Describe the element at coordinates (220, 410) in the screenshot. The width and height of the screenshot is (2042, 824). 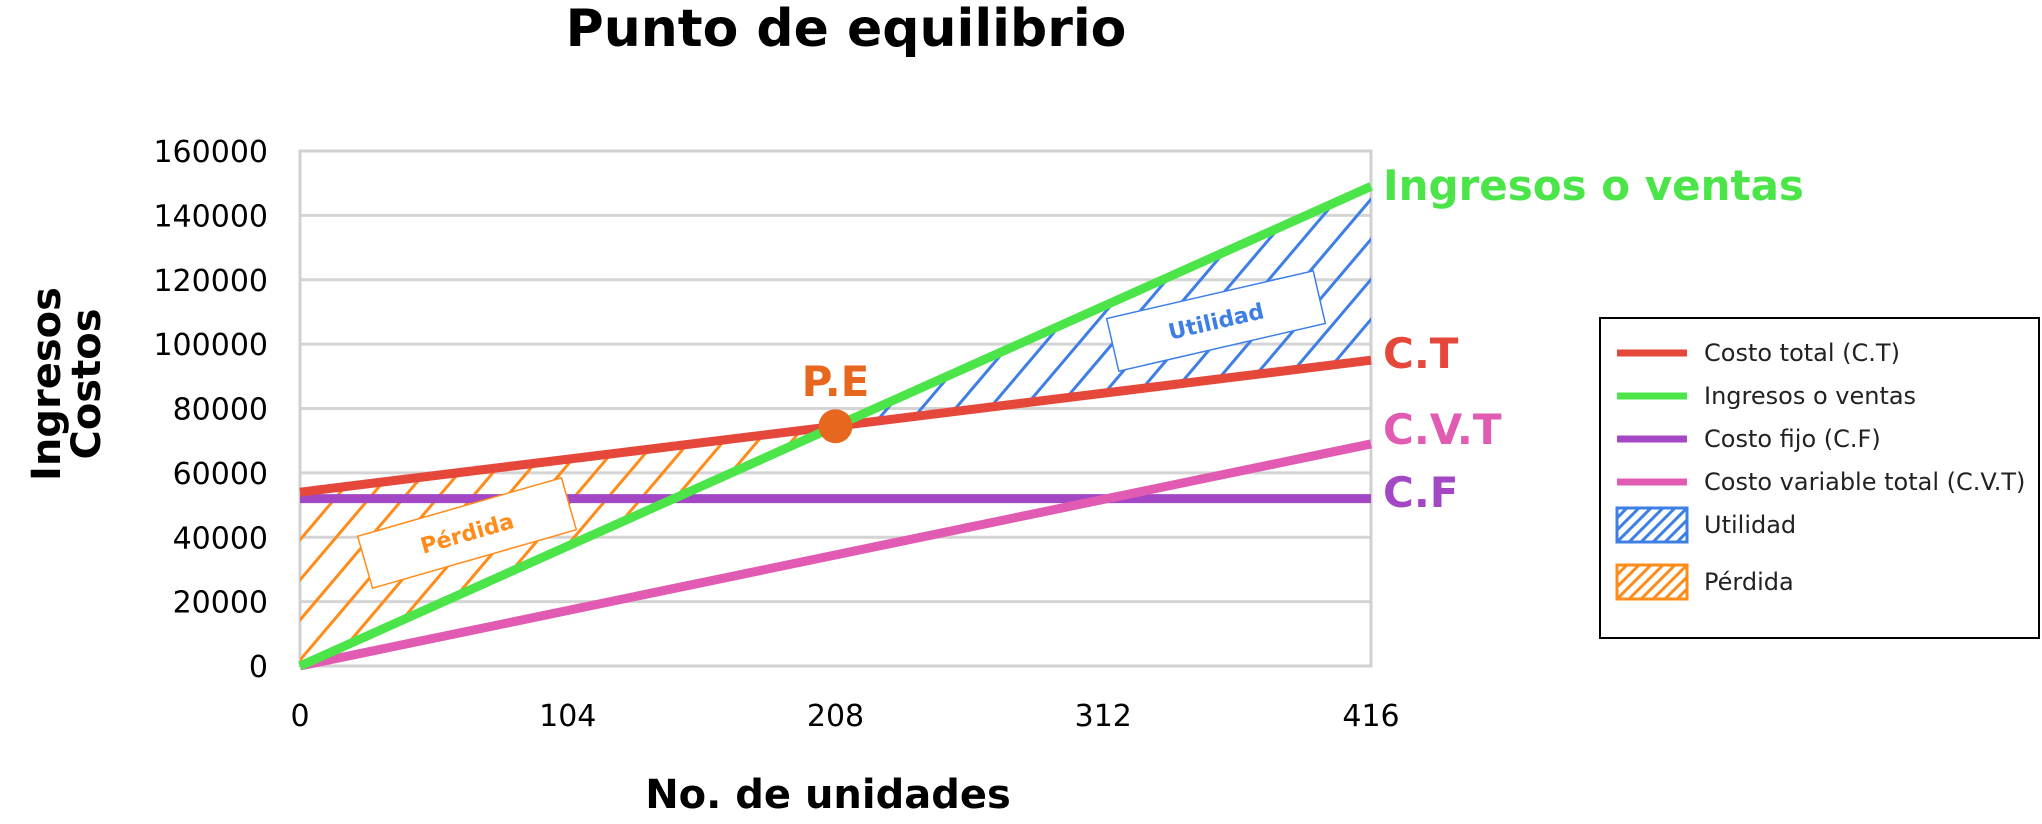
I see `y-tick-label: 80000` at that location.